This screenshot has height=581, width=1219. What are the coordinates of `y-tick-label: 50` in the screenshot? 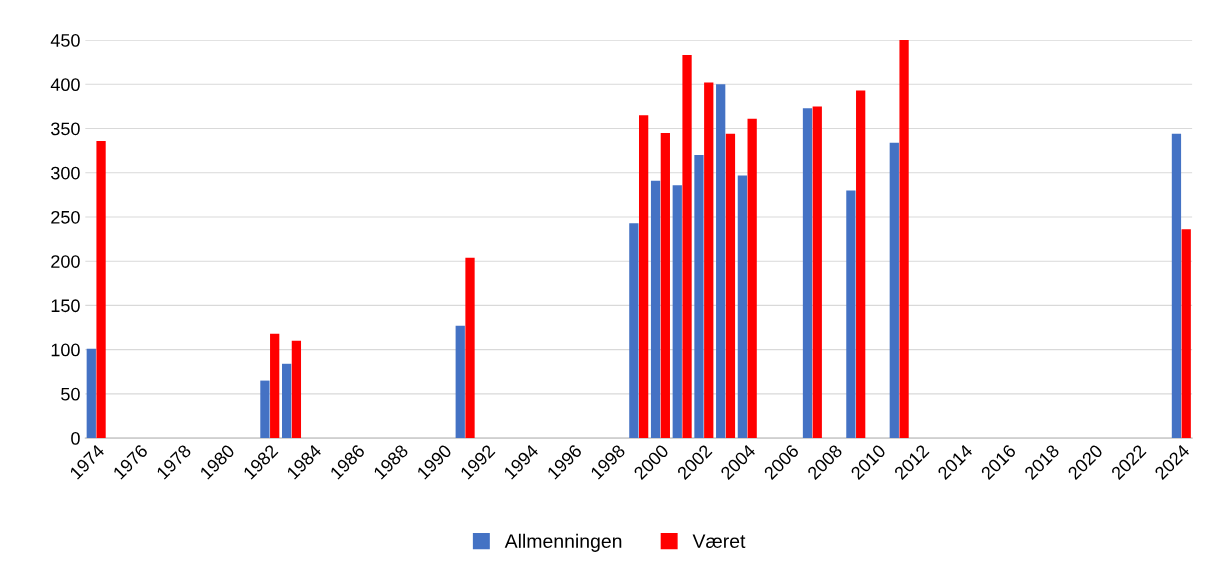 It's located at (70, 394).